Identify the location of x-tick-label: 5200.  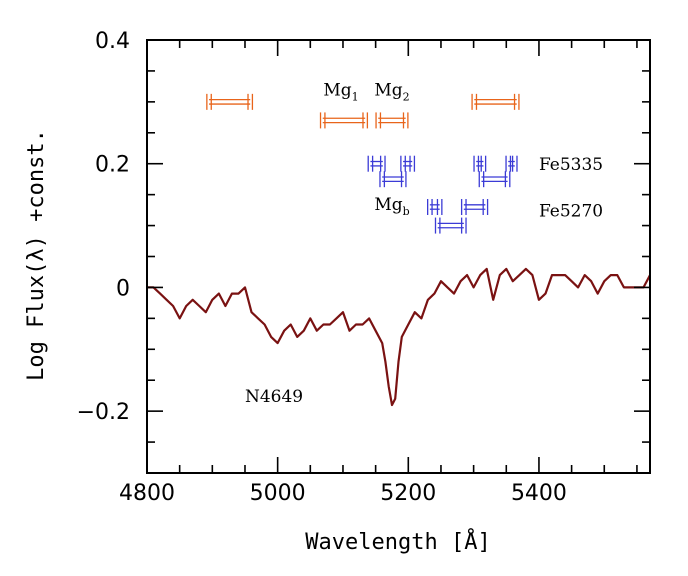
(408, 493).